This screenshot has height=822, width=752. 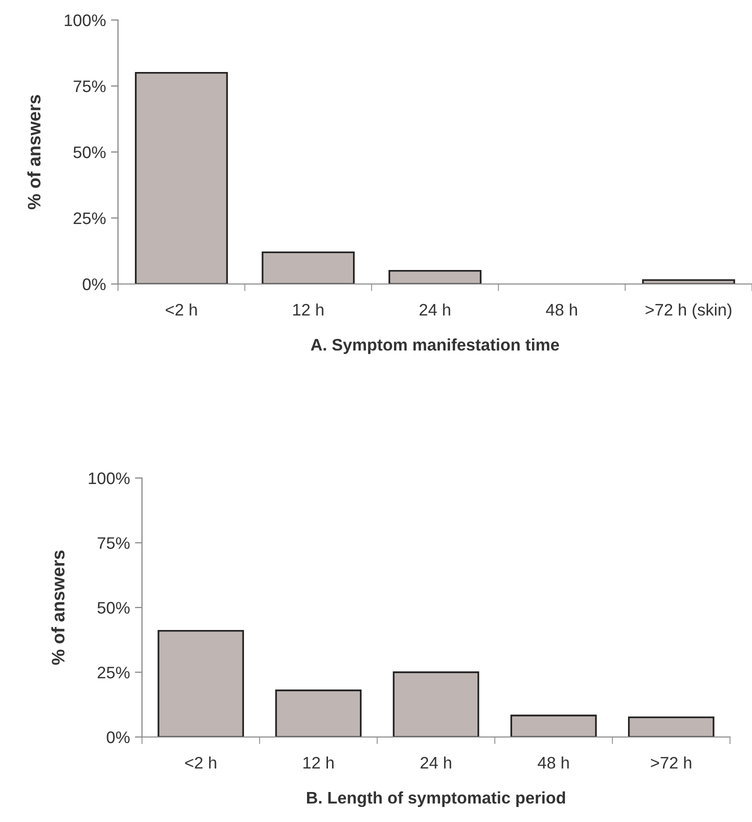 I want to click on x-axis-title: B. Length of symptomatic period, so click(x=436, y=799).